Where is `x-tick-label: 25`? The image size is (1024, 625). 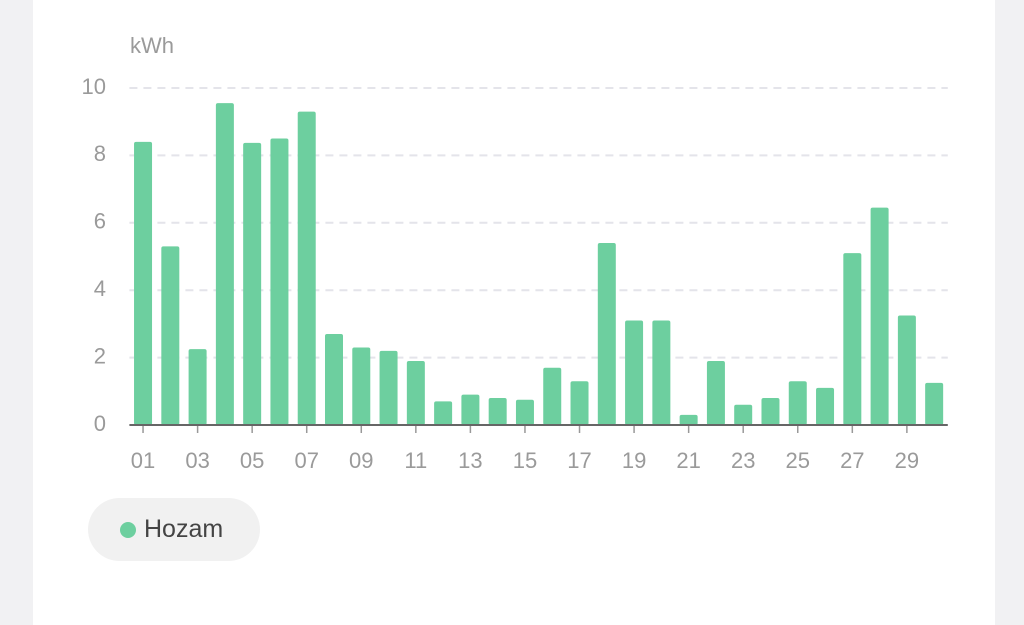
x-tick-label: 25 is located at coordinates (798, 460).